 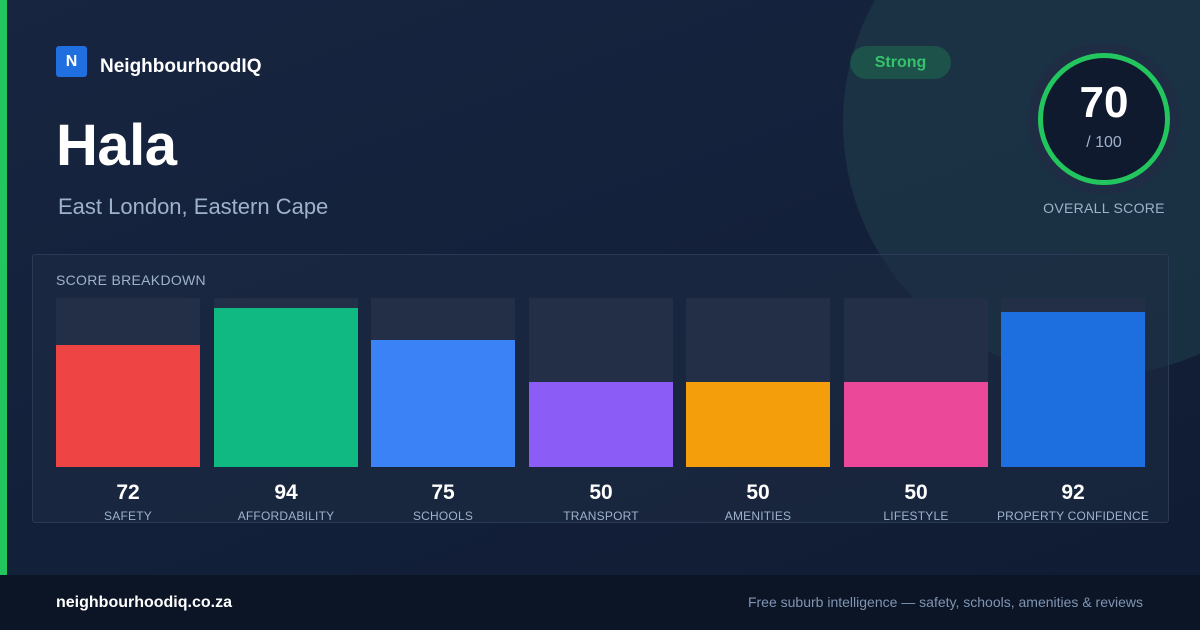 I want to click on bar-label: LIFESTYLE, so click(x=916, y=516).